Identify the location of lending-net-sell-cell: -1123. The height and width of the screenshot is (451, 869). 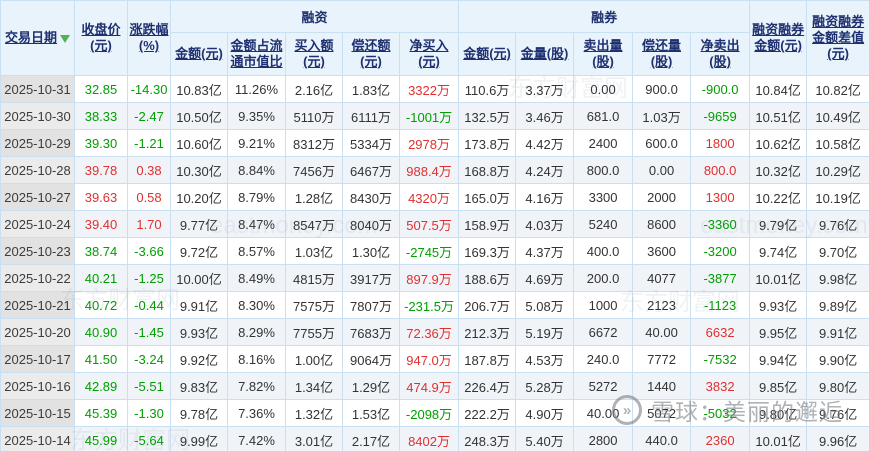
(720, 305).